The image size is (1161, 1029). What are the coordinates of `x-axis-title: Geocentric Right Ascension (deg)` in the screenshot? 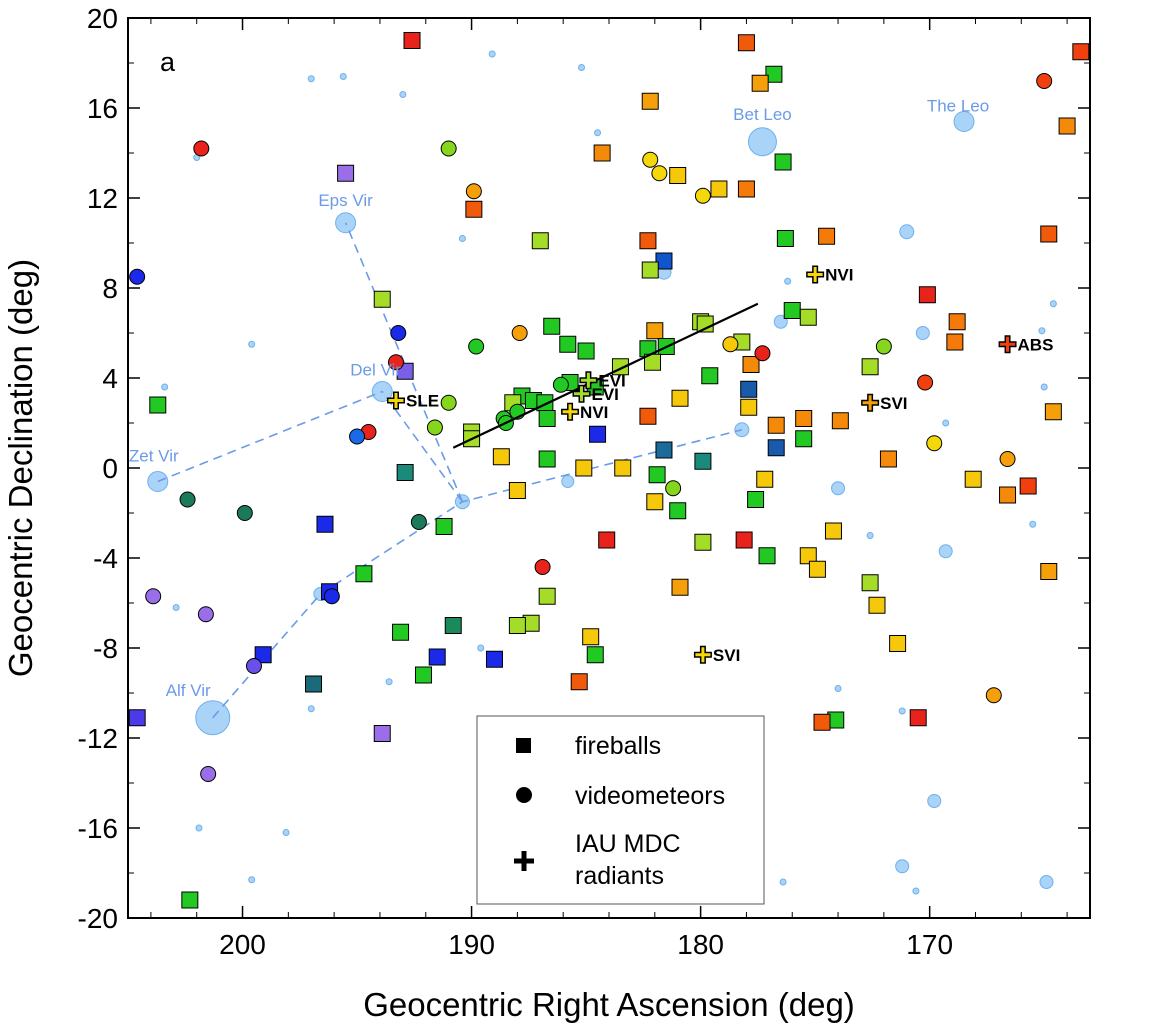 It's located at (609, 1004).